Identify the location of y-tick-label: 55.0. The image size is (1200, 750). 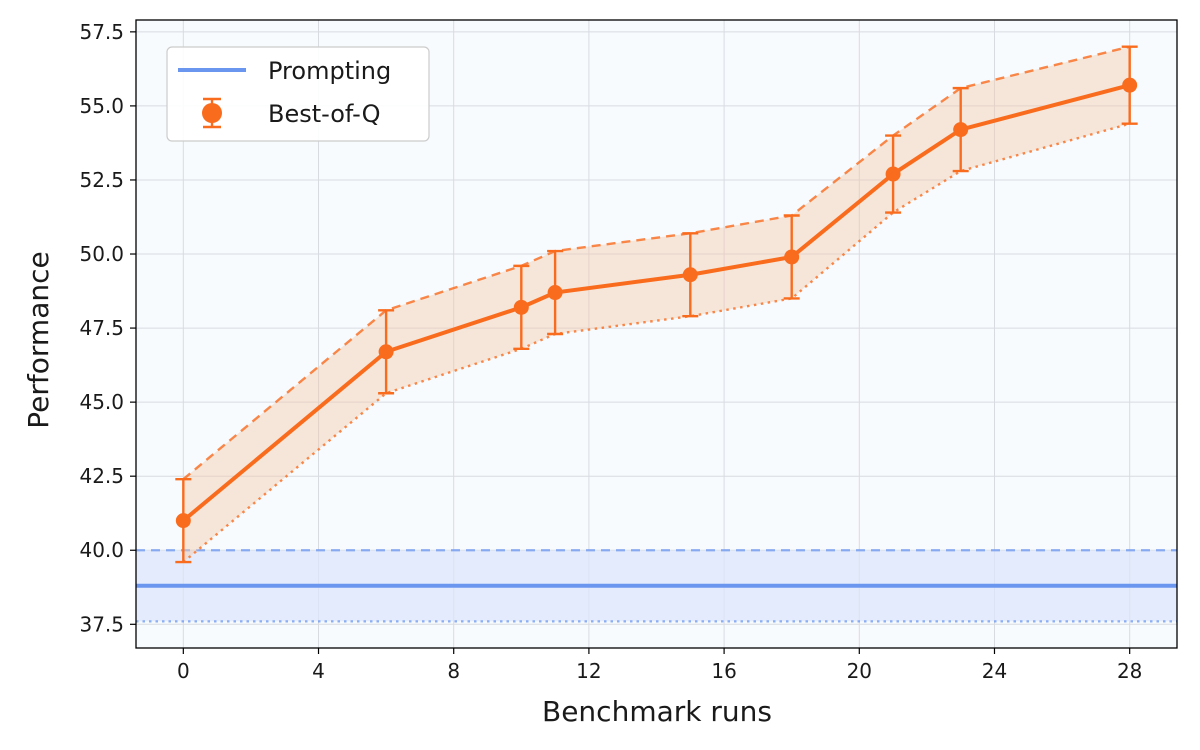
(101, 106).